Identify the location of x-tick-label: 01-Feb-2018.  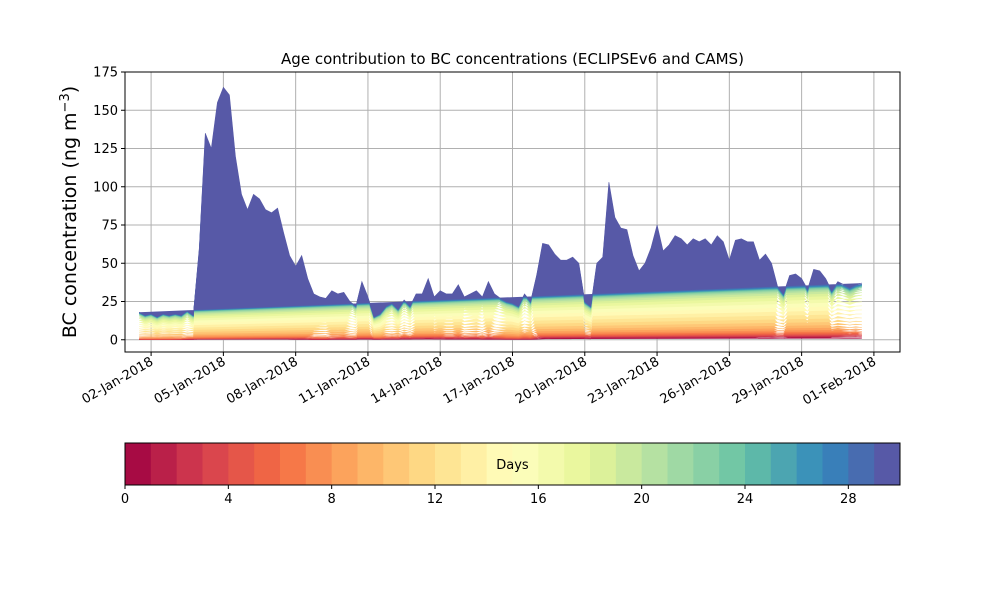
(839, 381).